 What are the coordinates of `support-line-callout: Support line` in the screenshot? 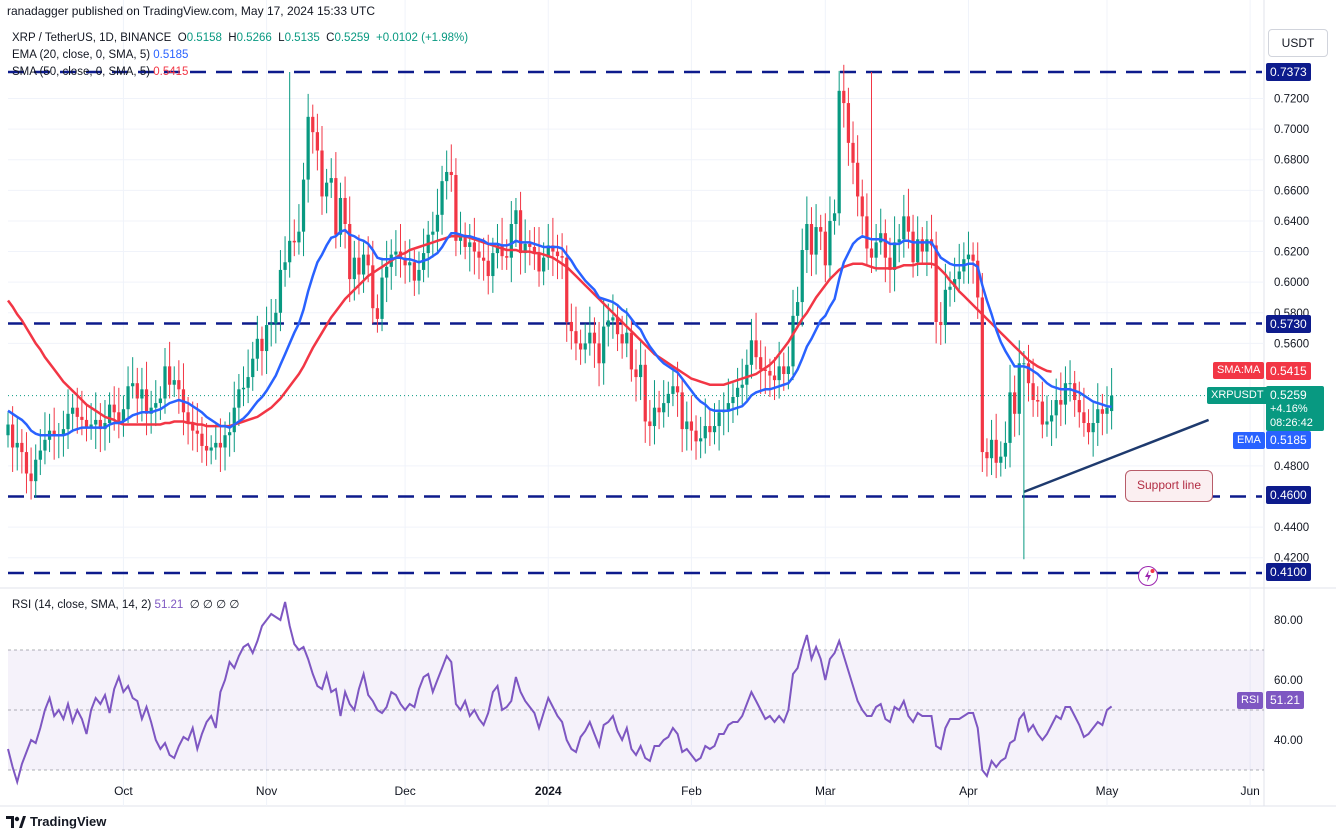 It's located at (1169, 486).